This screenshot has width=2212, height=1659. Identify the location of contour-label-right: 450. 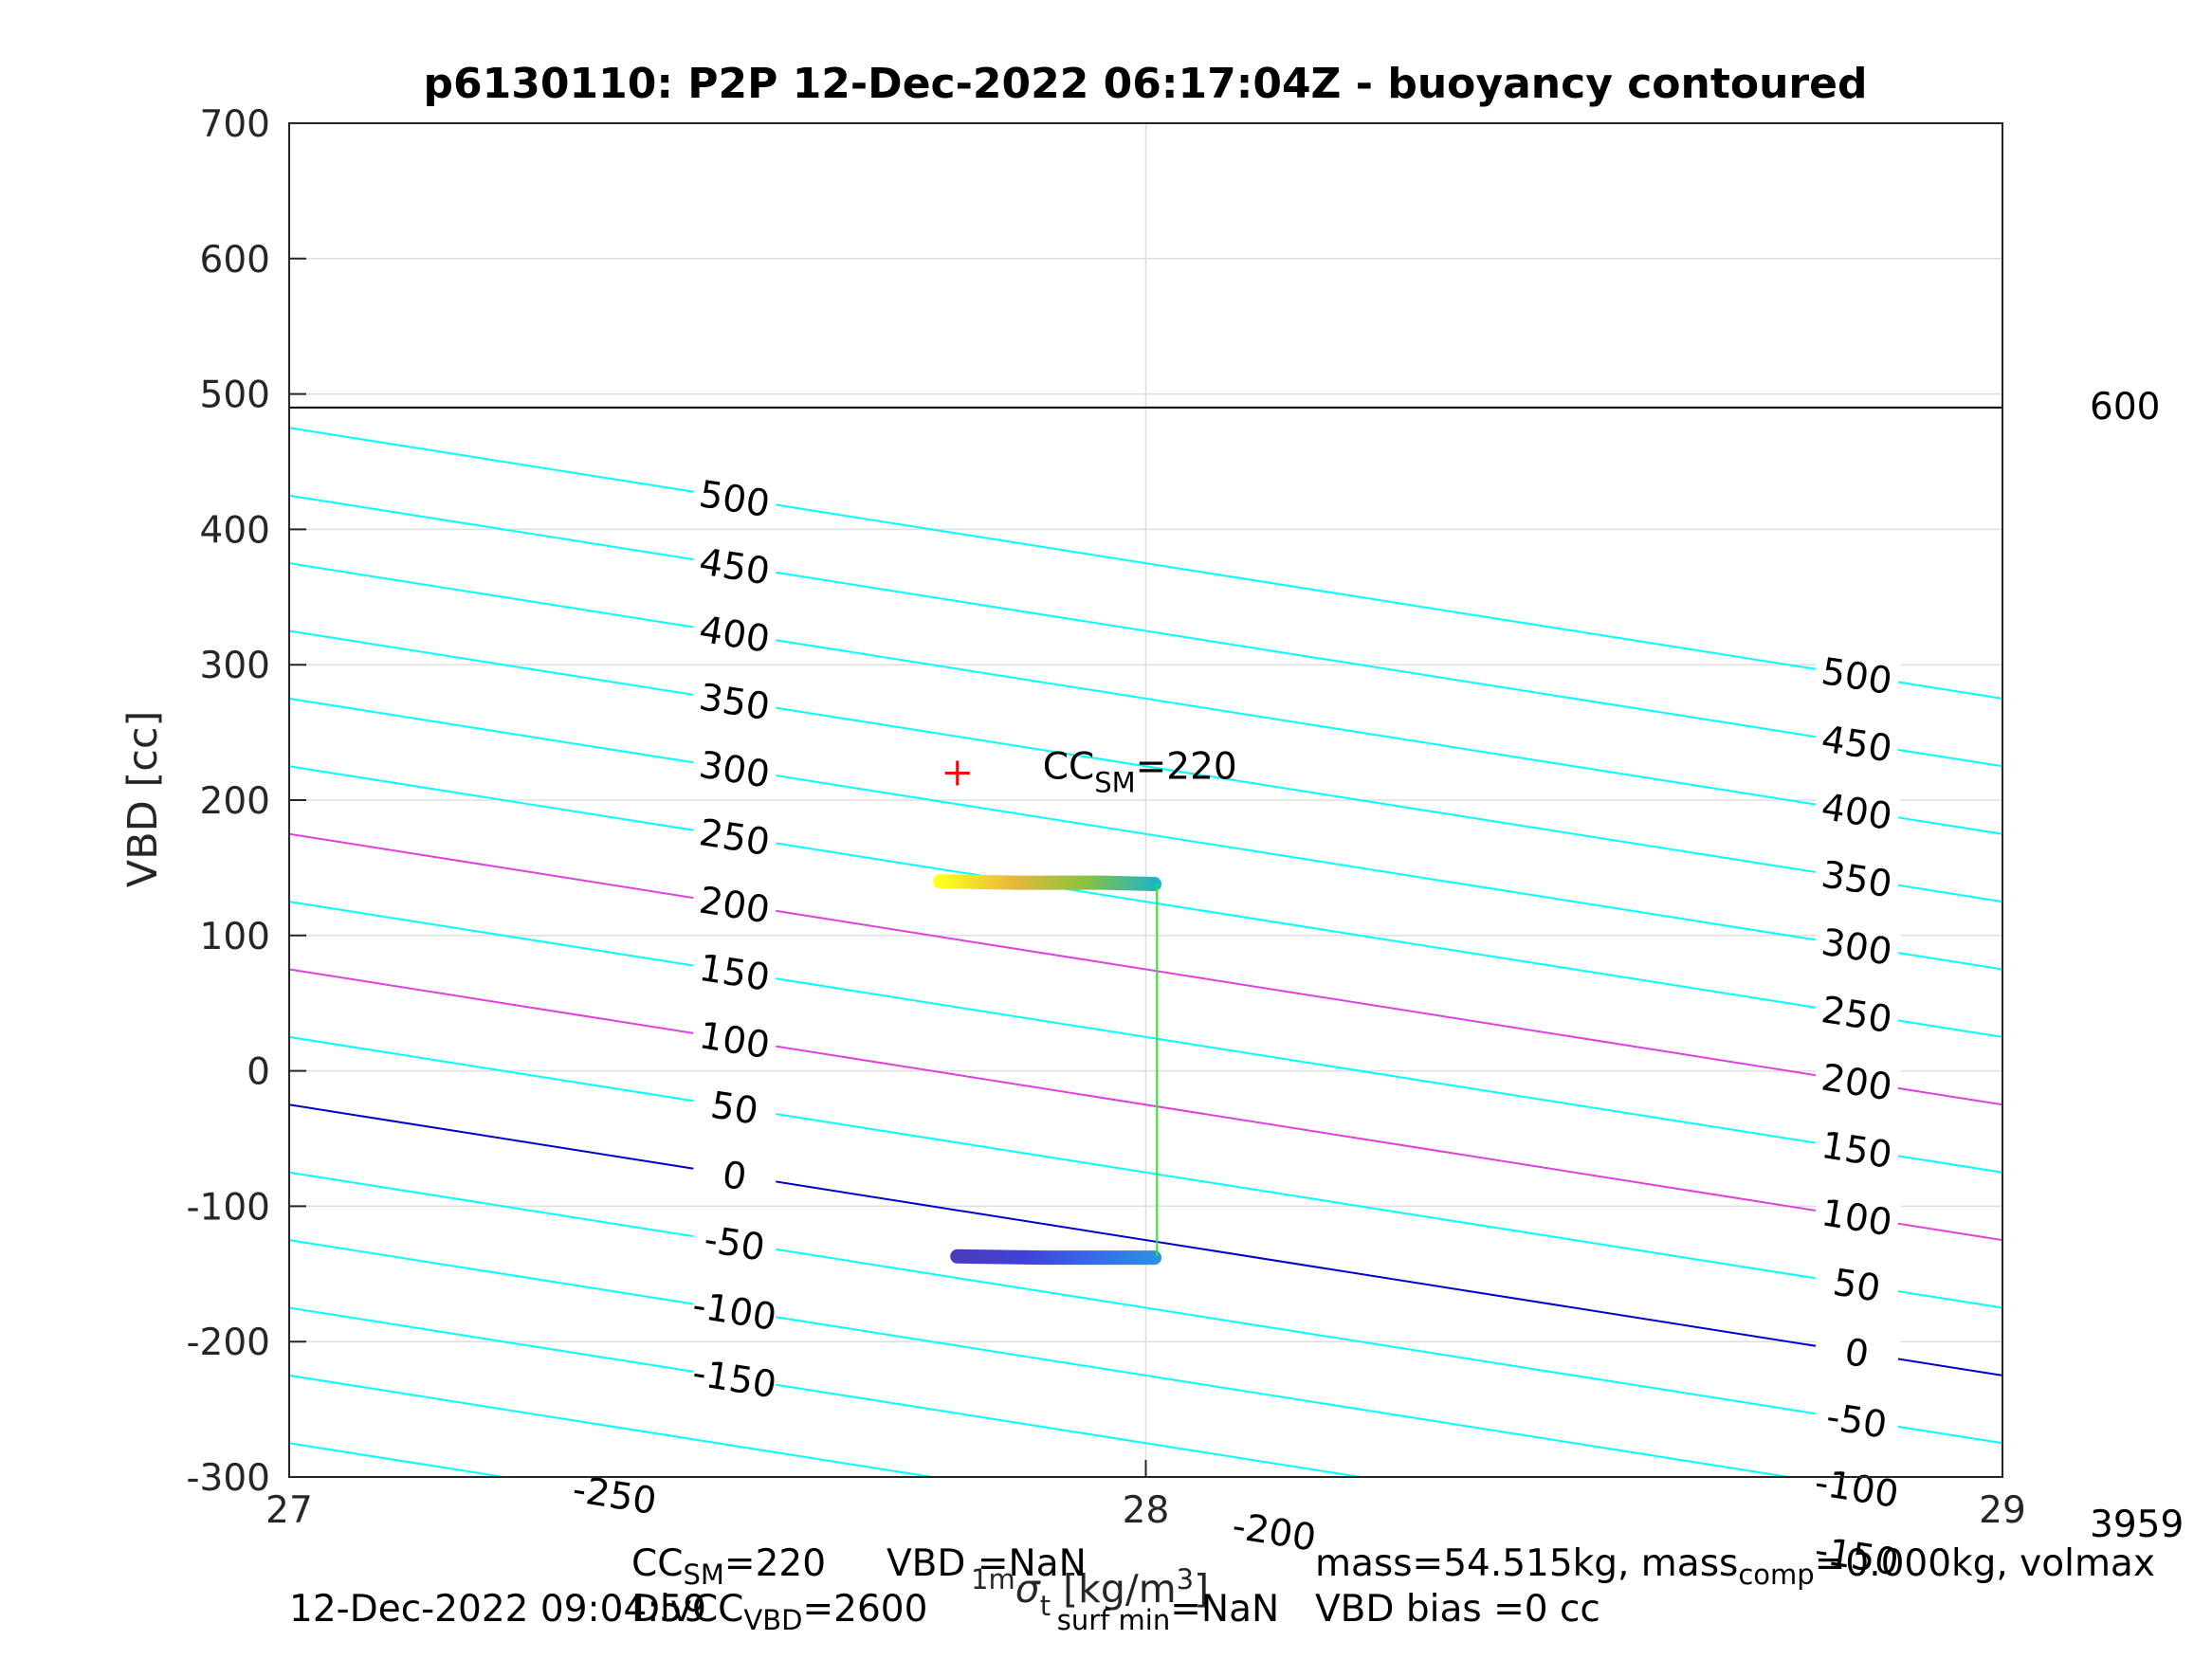
(1857, 743).